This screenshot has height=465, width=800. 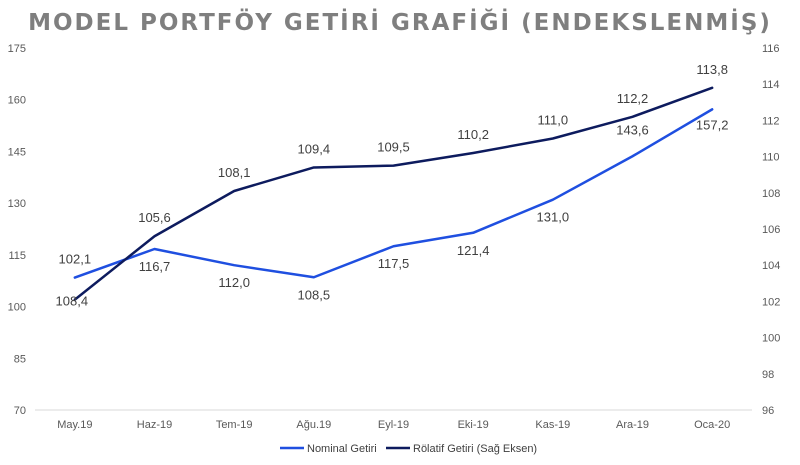 I want to click on nominal-data-label: 108,5, so click(x=314, y=294).